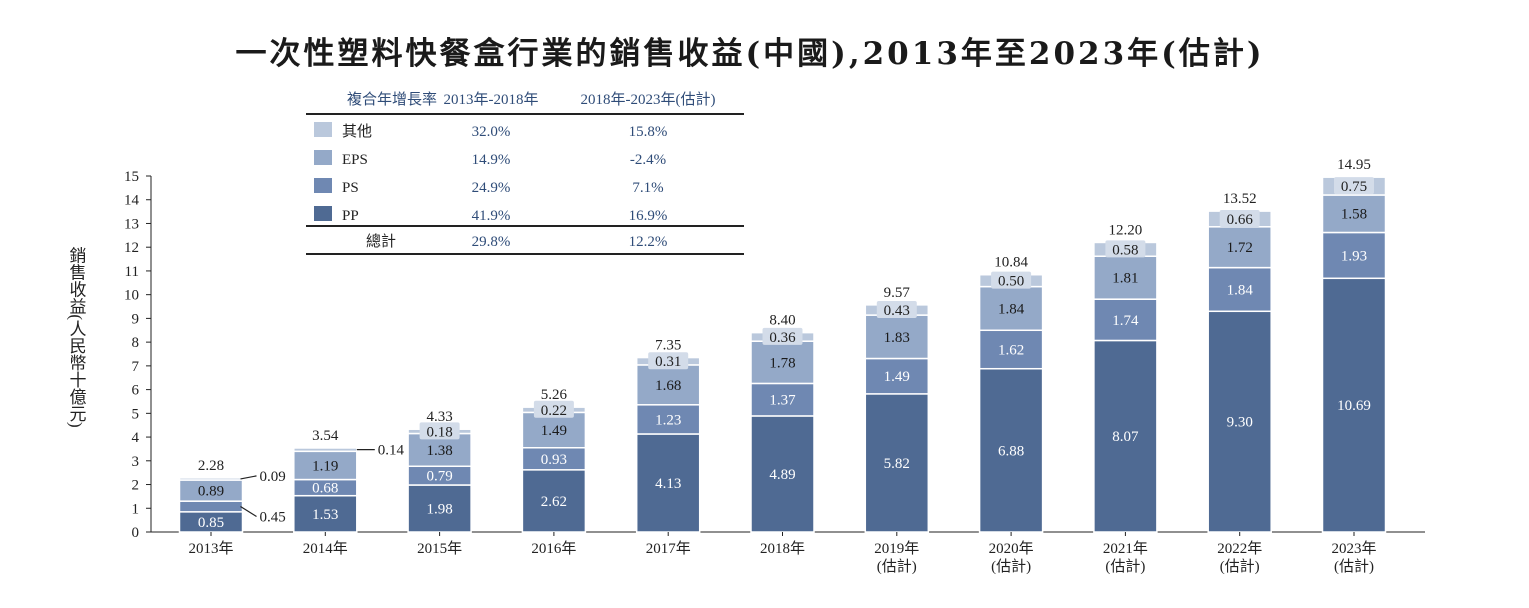 The height and width of the screenshot is (608, 1529). Describe the element at coordinates (392, 99) in the screenshot. I see `cagr-header-label: 複合年增長率` at that location.